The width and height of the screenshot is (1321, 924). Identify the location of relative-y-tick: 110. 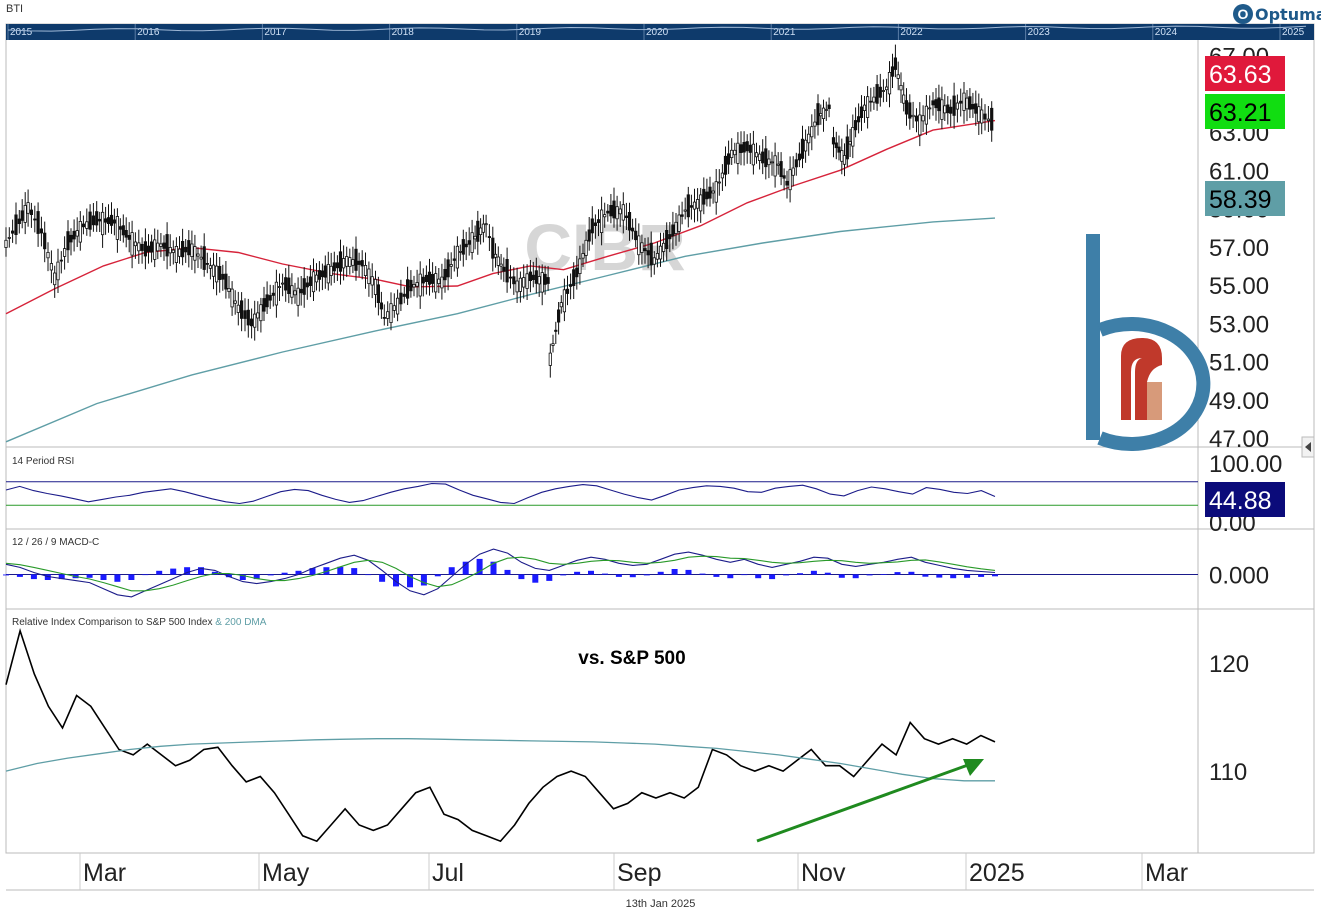
(1228, 772).